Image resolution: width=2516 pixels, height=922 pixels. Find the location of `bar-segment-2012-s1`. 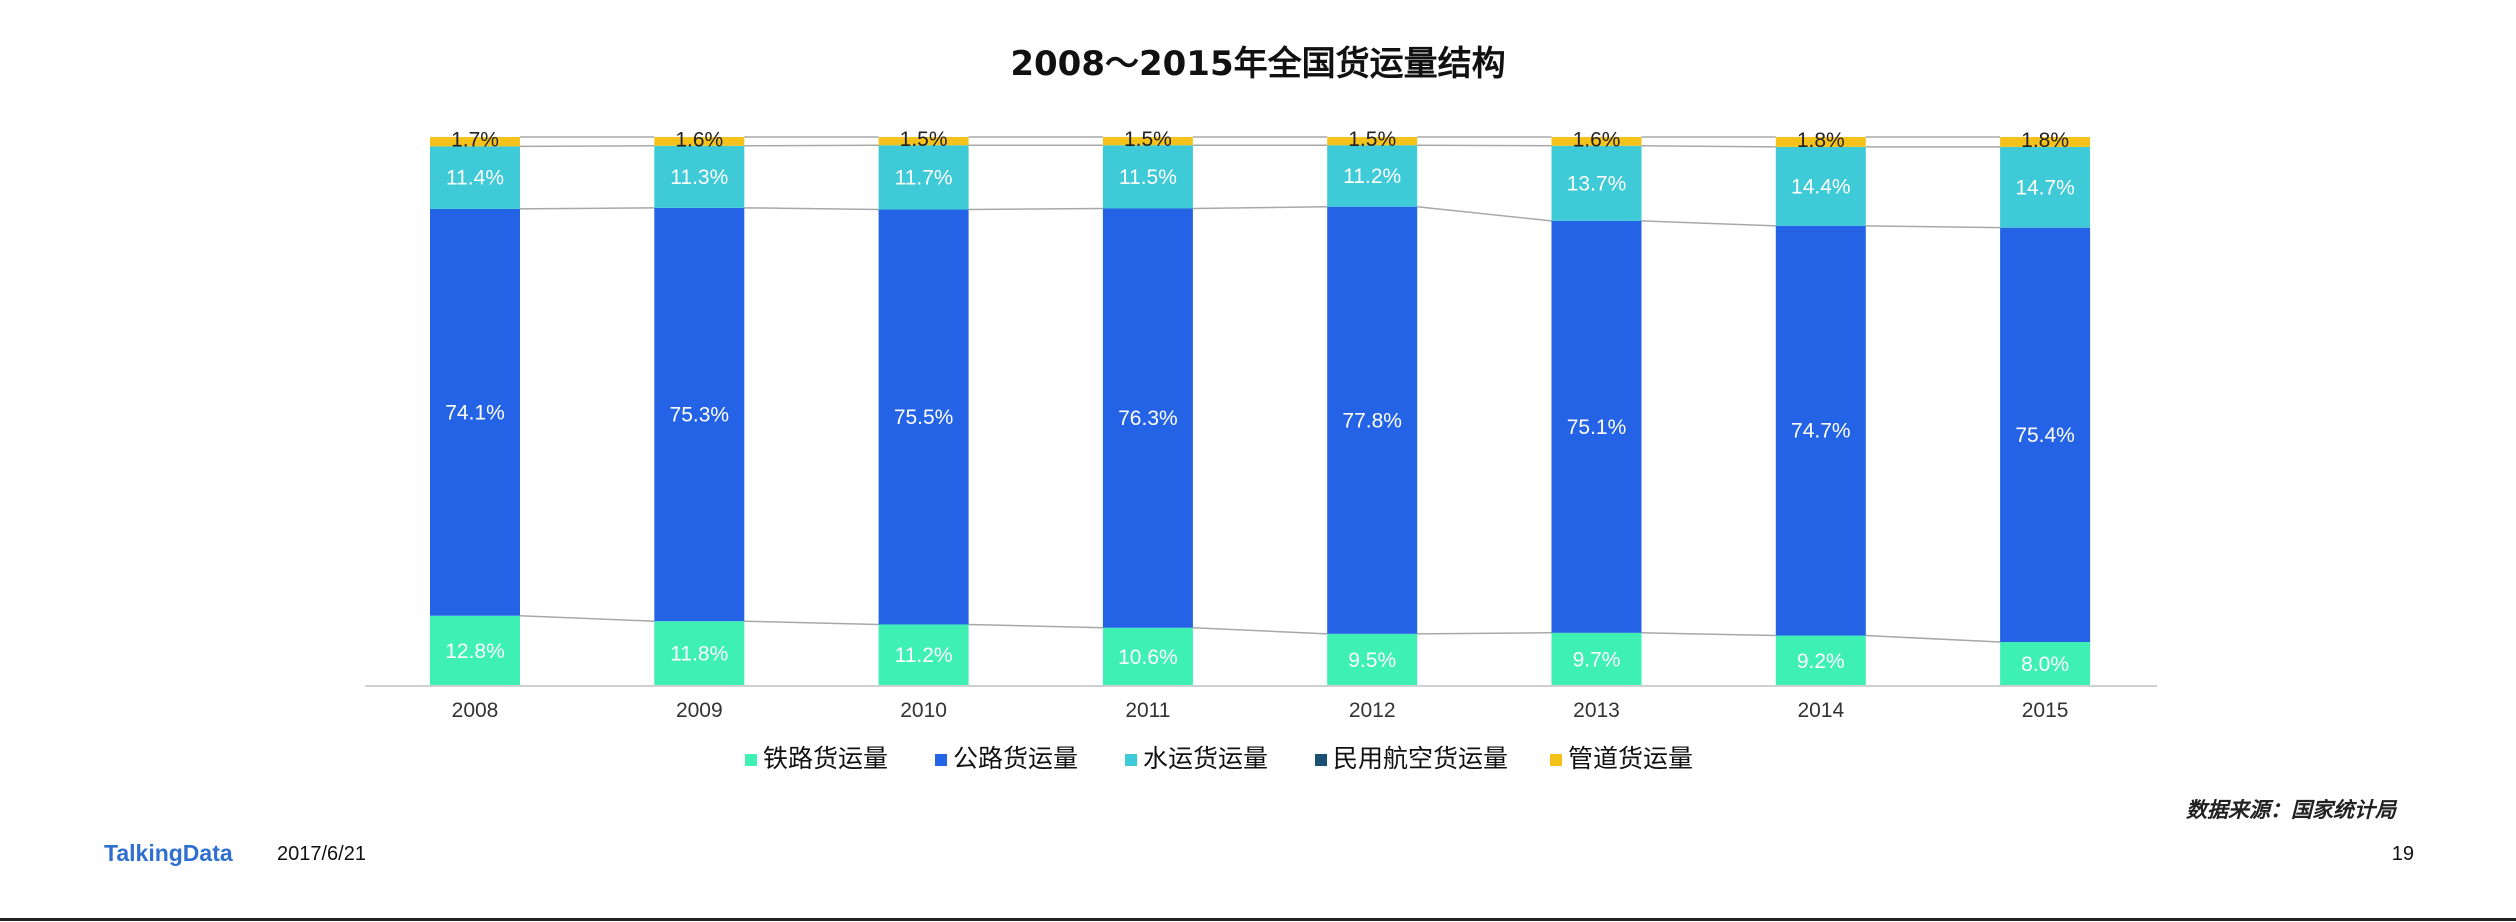

bar-segment-2012-s1 is located at coordinates (1372, 420).